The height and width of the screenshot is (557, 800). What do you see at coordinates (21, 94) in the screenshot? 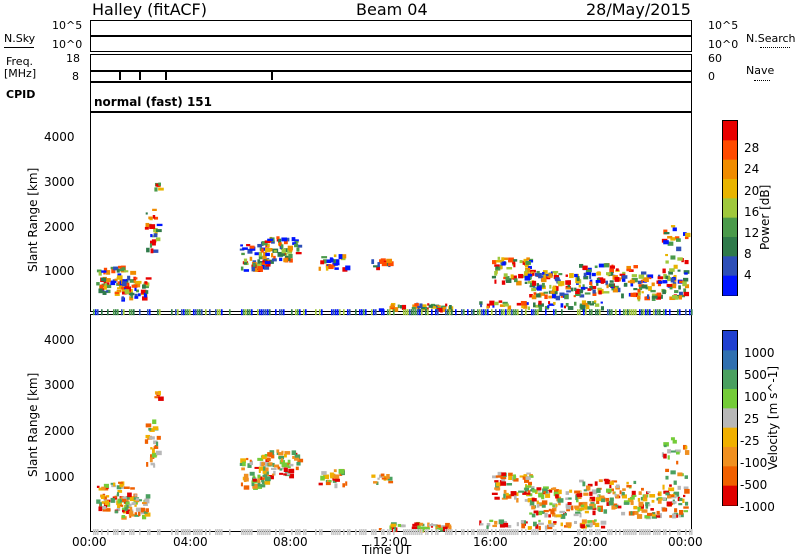
I see `cpid-label: CPID` at bounding box center [21, 94].